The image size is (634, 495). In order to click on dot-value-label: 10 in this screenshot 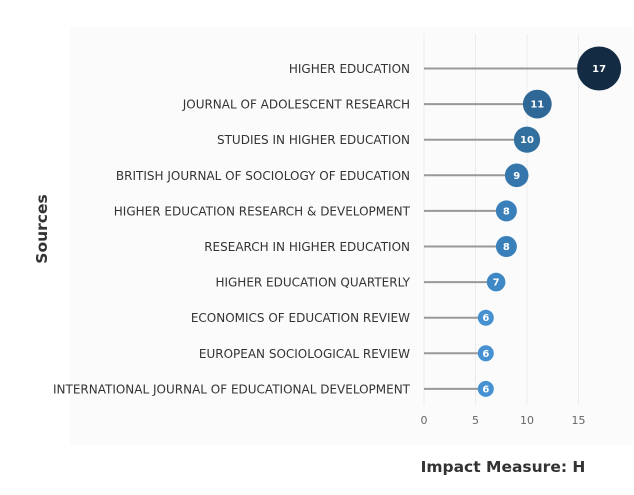, I will do `click(527, 140)`.